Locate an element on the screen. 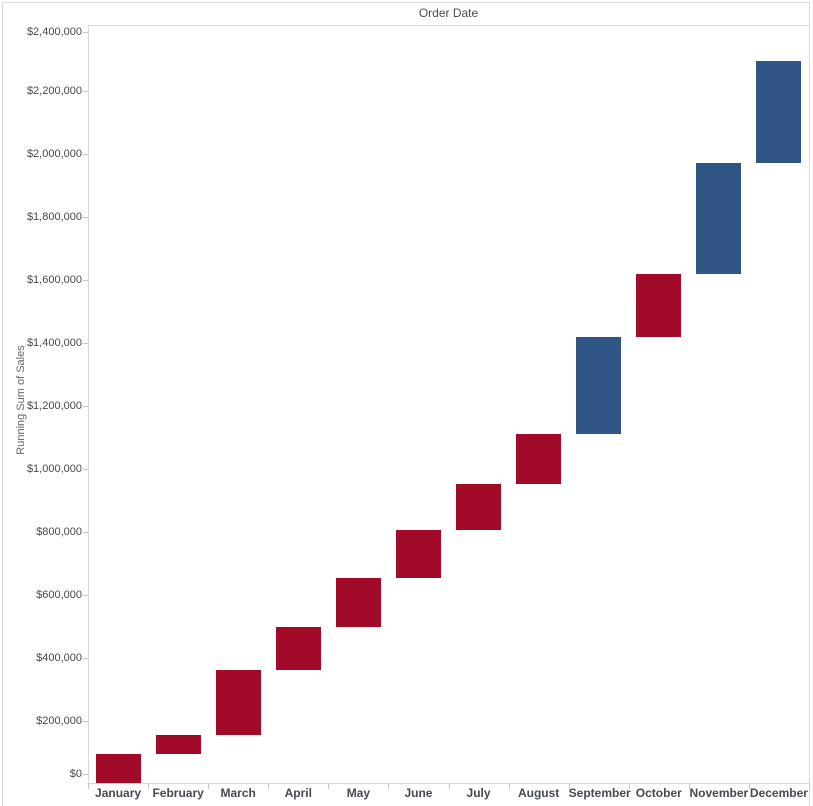 The image size is (813, 806). bar-april is located at coordinates (298, 649).